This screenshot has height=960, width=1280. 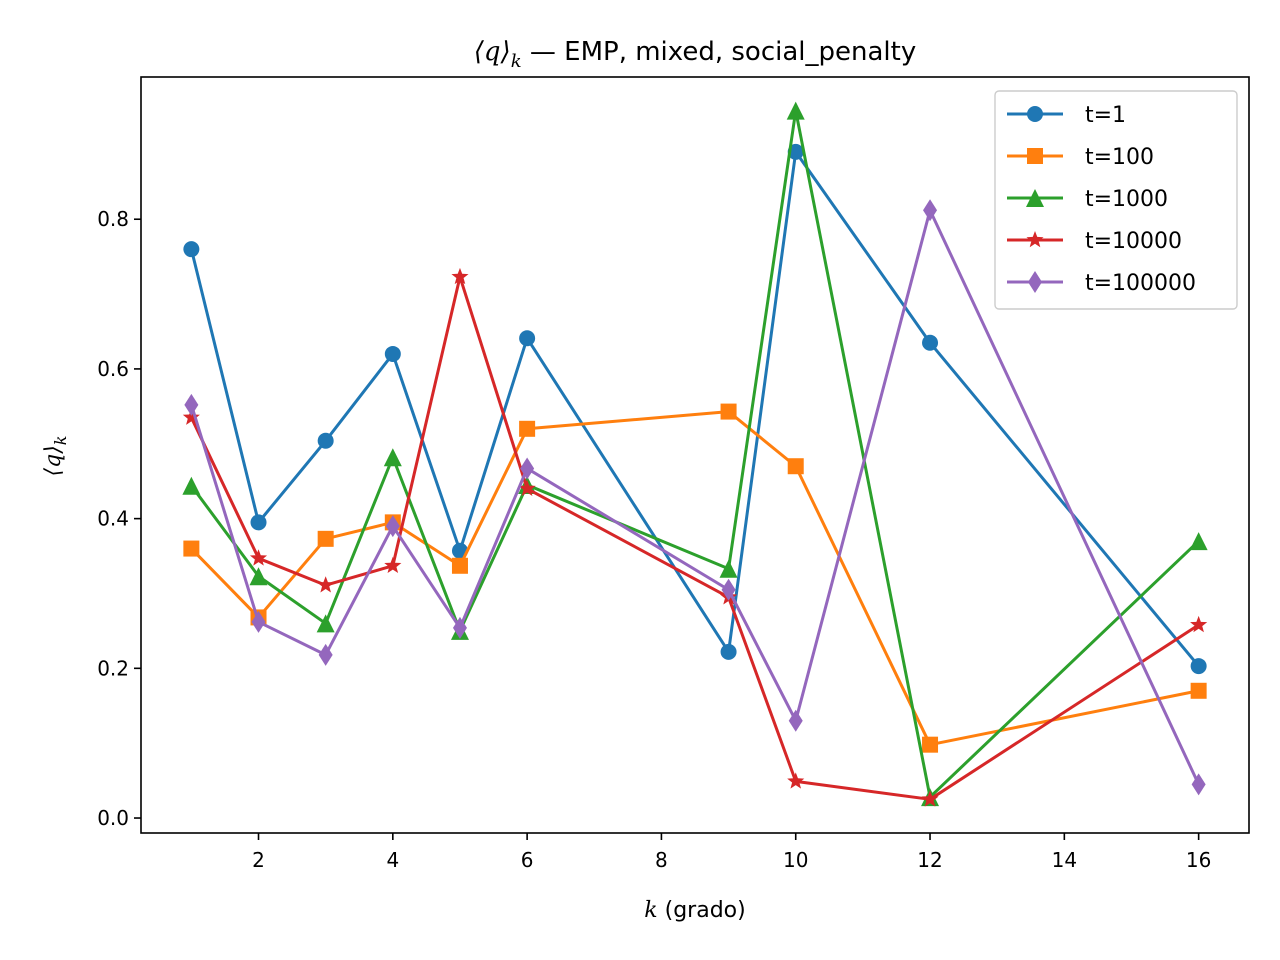 I want to click on x-tick-label: 14, so click(x=1064, y=860).